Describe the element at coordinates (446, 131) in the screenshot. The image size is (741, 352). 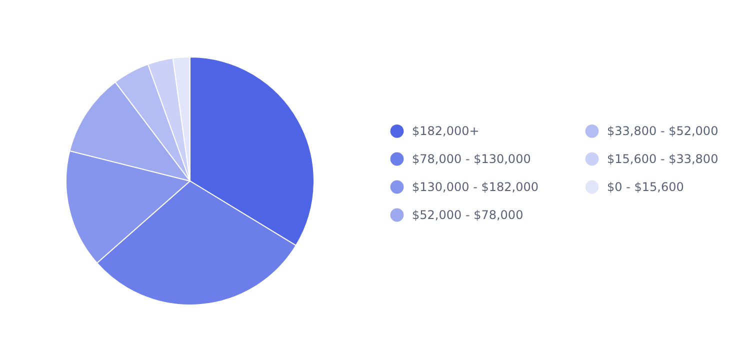
I see `legend-label: $182,000+` at that location.